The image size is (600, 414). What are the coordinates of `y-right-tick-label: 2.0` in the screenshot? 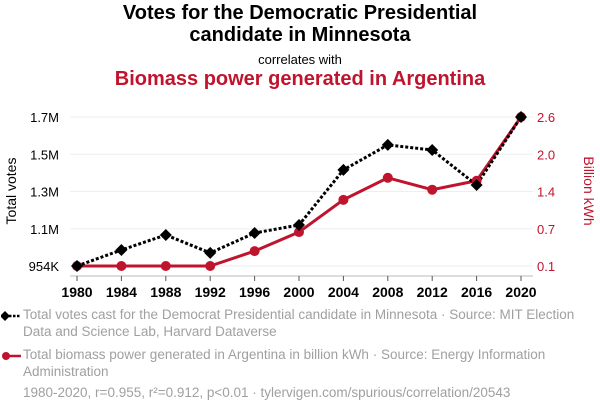 It's located at (546, 154).